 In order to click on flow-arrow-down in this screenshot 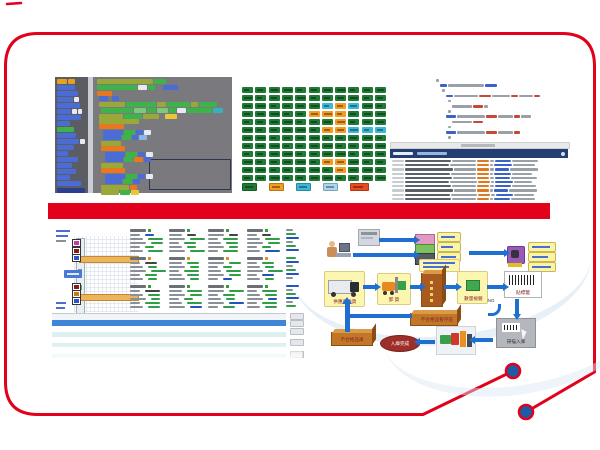, I will do `click(516, 309)`.